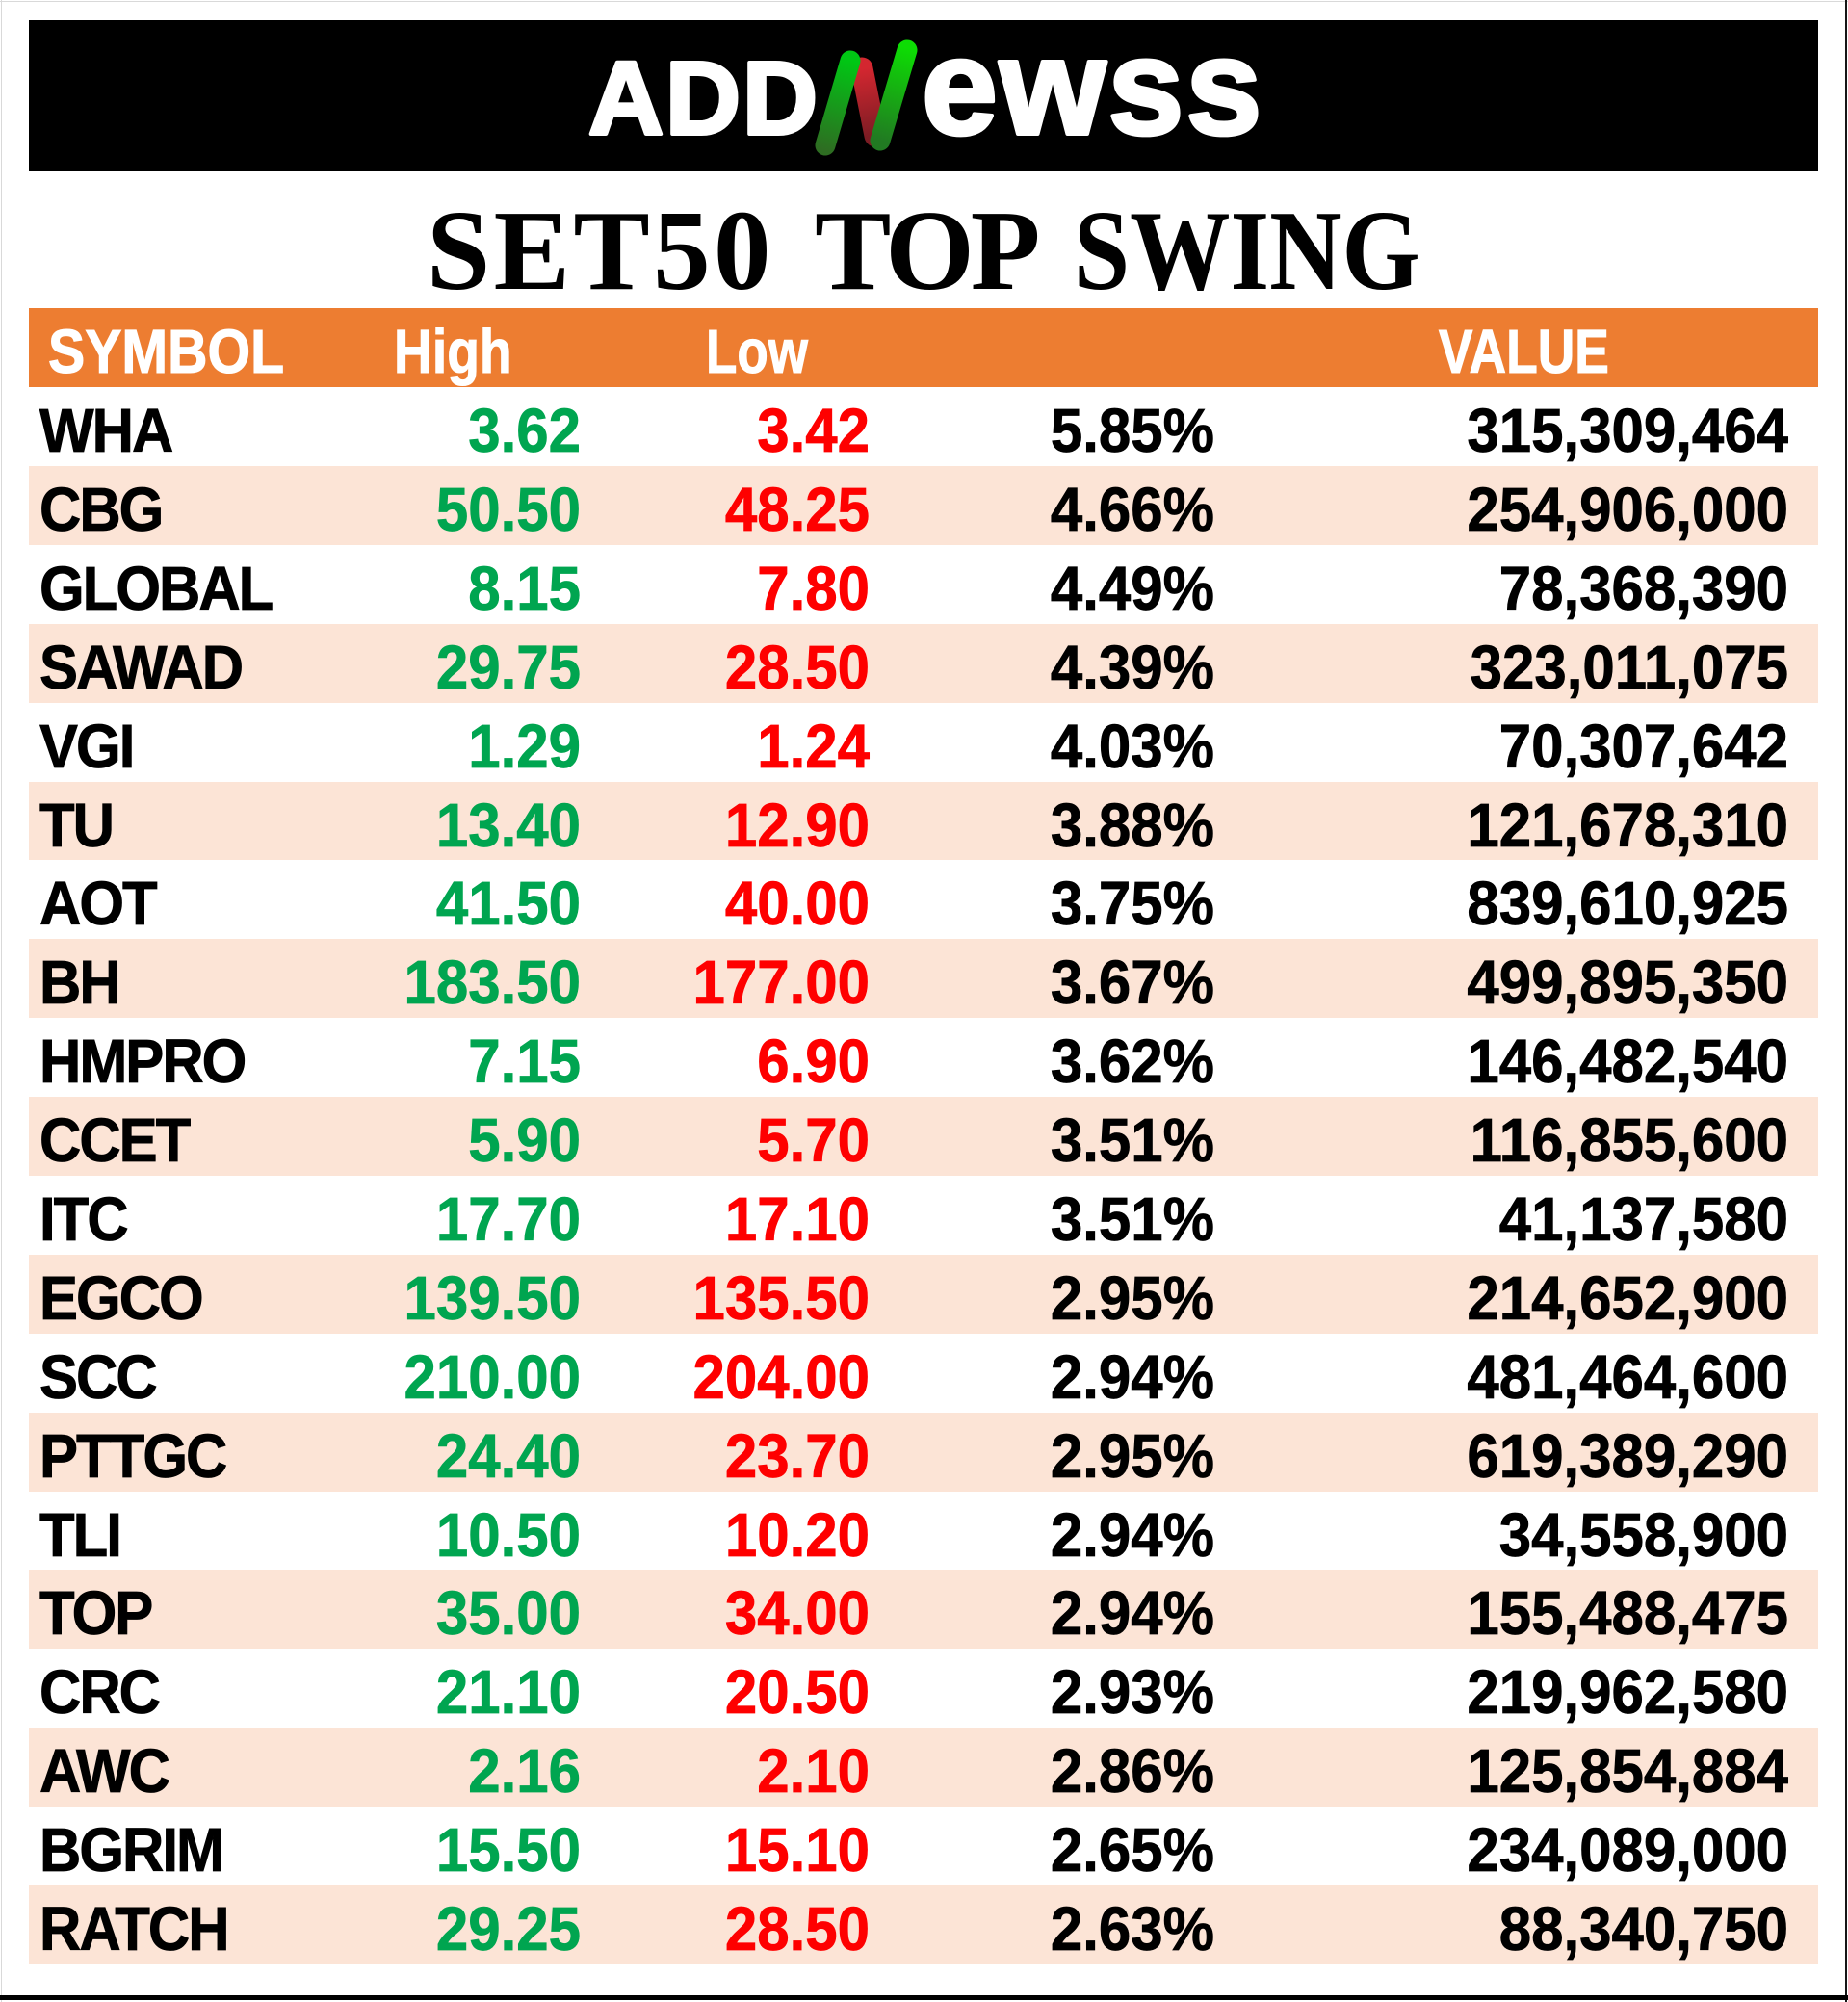 The width and height of the screenshot is (1848, 2002). I want to click on svg-text: ewss, so click(1092, 87).